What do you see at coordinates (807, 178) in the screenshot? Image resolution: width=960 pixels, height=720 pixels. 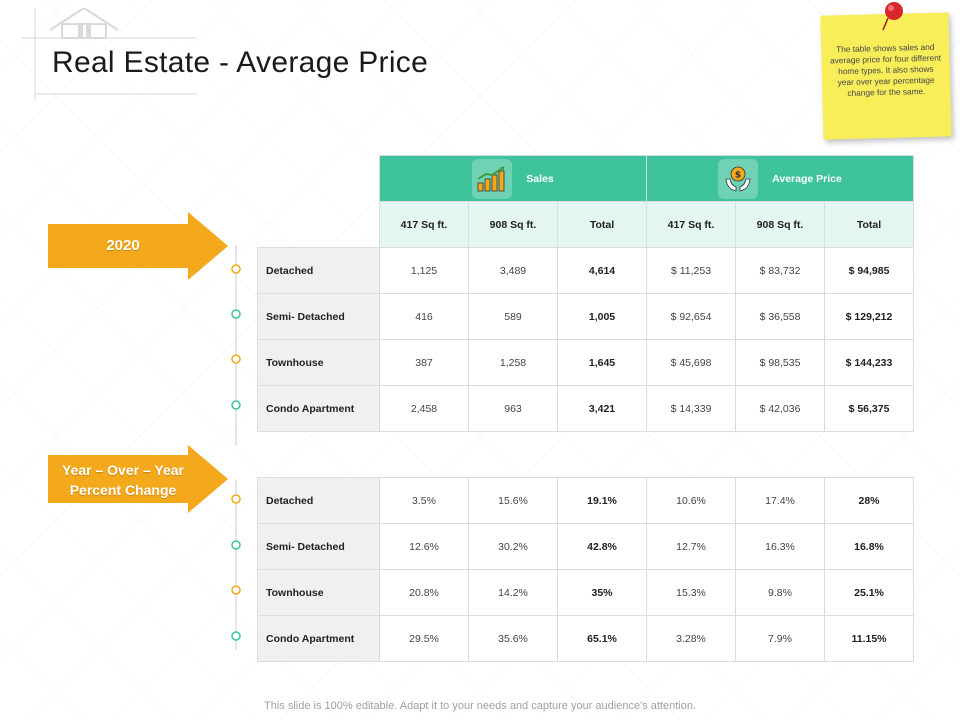 I see `average-price-header-label: Average Price` at bounding box center [807, 178].